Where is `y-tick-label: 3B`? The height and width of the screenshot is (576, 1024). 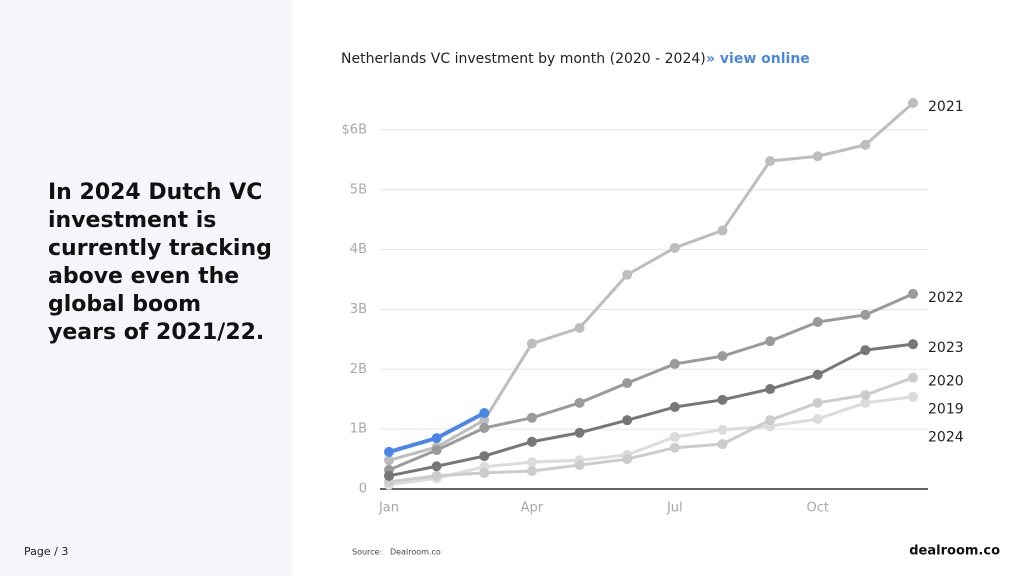
y-tick-label: 3B is located at coordinates (358, 309).